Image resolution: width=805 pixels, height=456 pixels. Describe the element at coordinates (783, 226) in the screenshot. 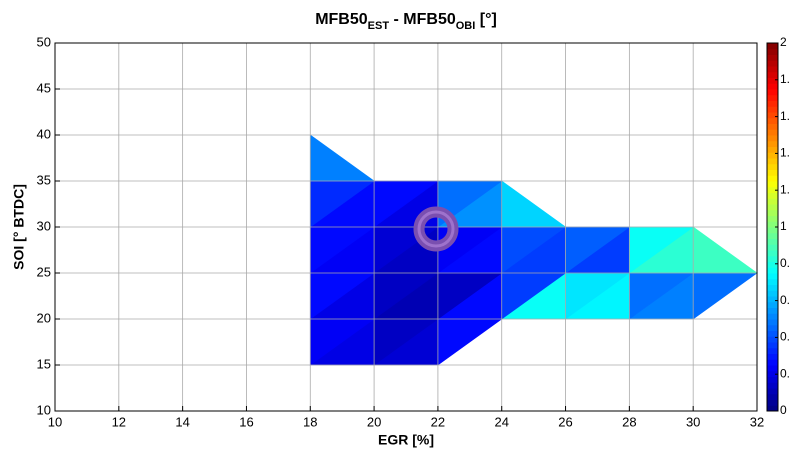

I see `colorbar-tick-label: 1` at that location.